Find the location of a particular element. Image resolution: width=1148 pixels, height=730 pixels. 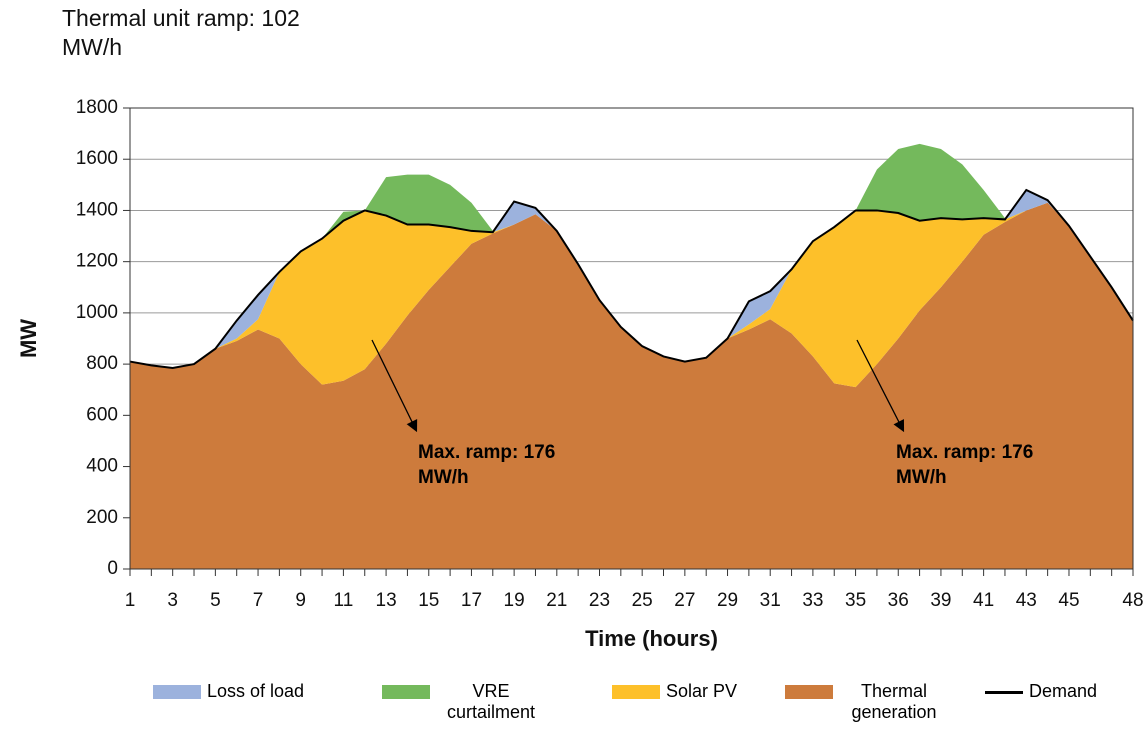

legend-item: Loss of load is located at coordinates (228, 691).